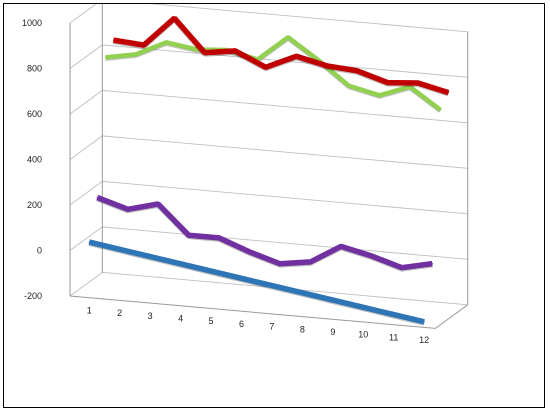 This screenshot has height=413, width=550. What do you see at coordinates (271, 327) in the screenshot?
I see `x-tick-label: 7` at bounding box center [271, 327].